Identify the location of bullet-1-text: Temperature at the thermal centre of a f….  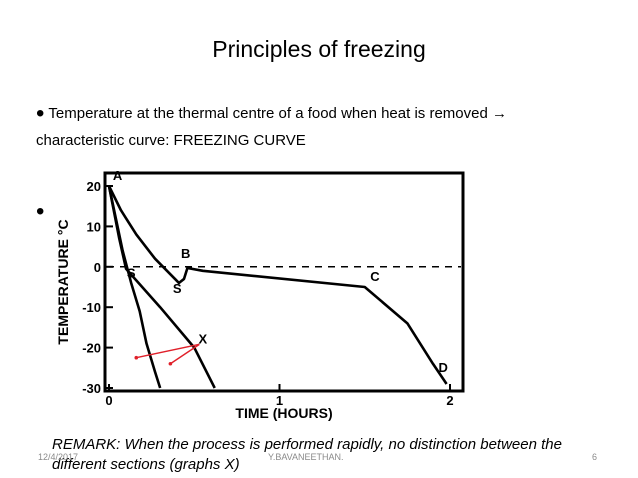
(277, 113).